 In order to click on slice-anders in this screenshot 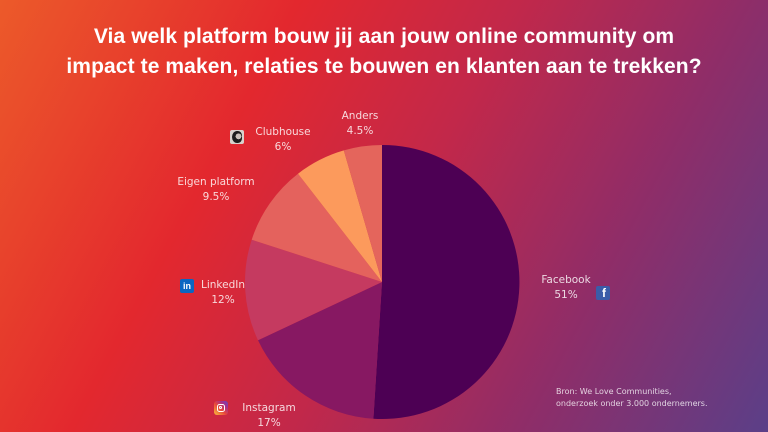, I will do `click(362, 213)`.